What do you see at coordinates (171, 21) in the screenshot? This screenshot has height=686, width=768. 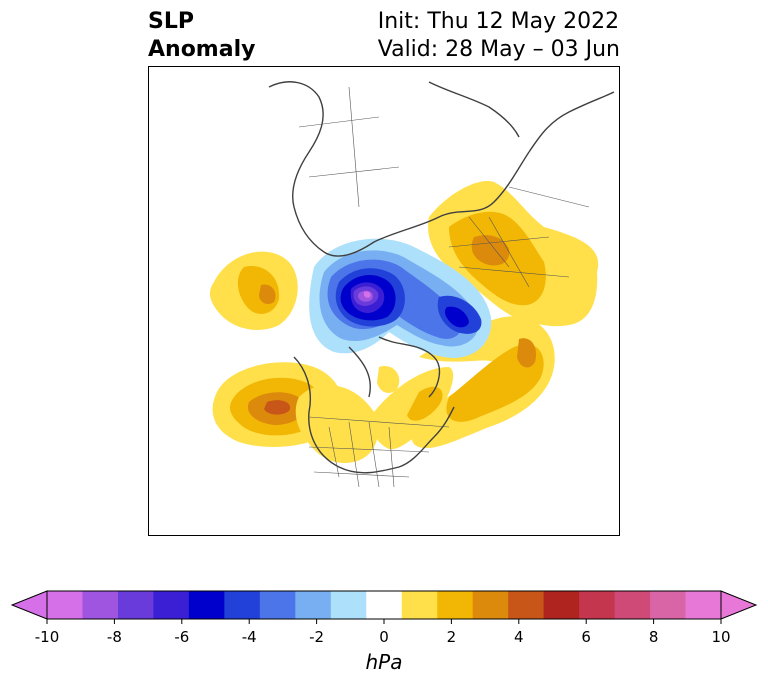 I see `title-line-1: SLP` at bounding box center [171, 21].